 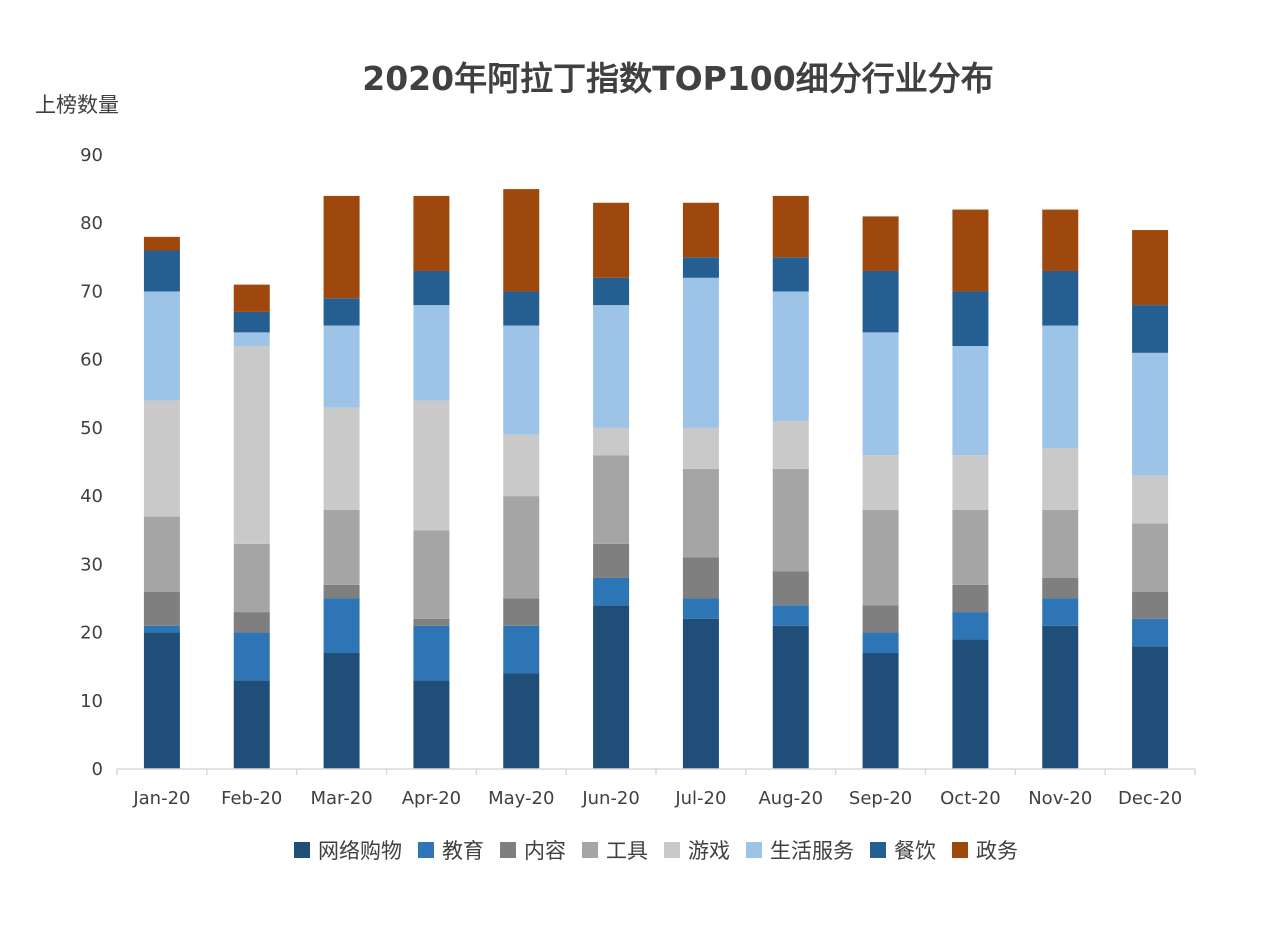 What do you see at coordinates (880, 798) in the screenshot?
I see `x-tick-label: Sep-20` at bounding box center [880, 798].